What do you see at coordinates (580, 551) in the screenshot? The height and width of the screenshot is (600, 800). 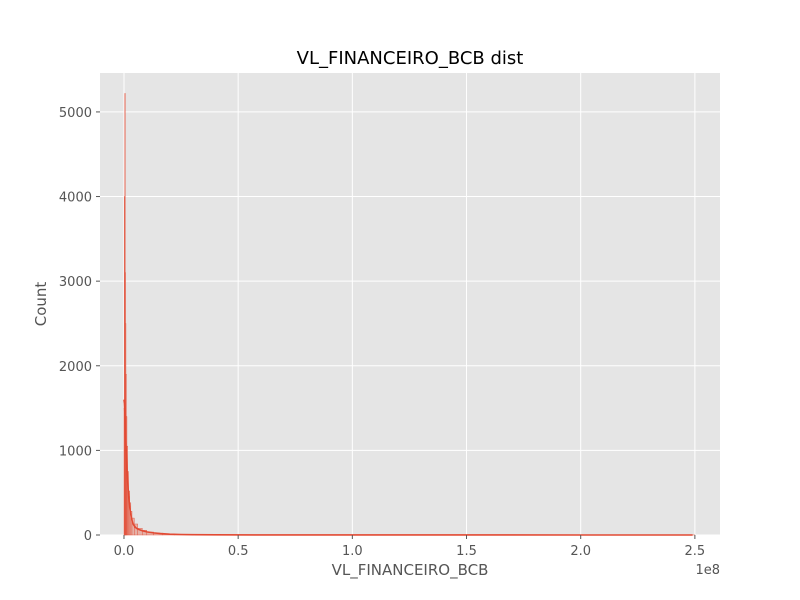 I see `x-tick-label: 2.0` at bounding box center [580, 551].